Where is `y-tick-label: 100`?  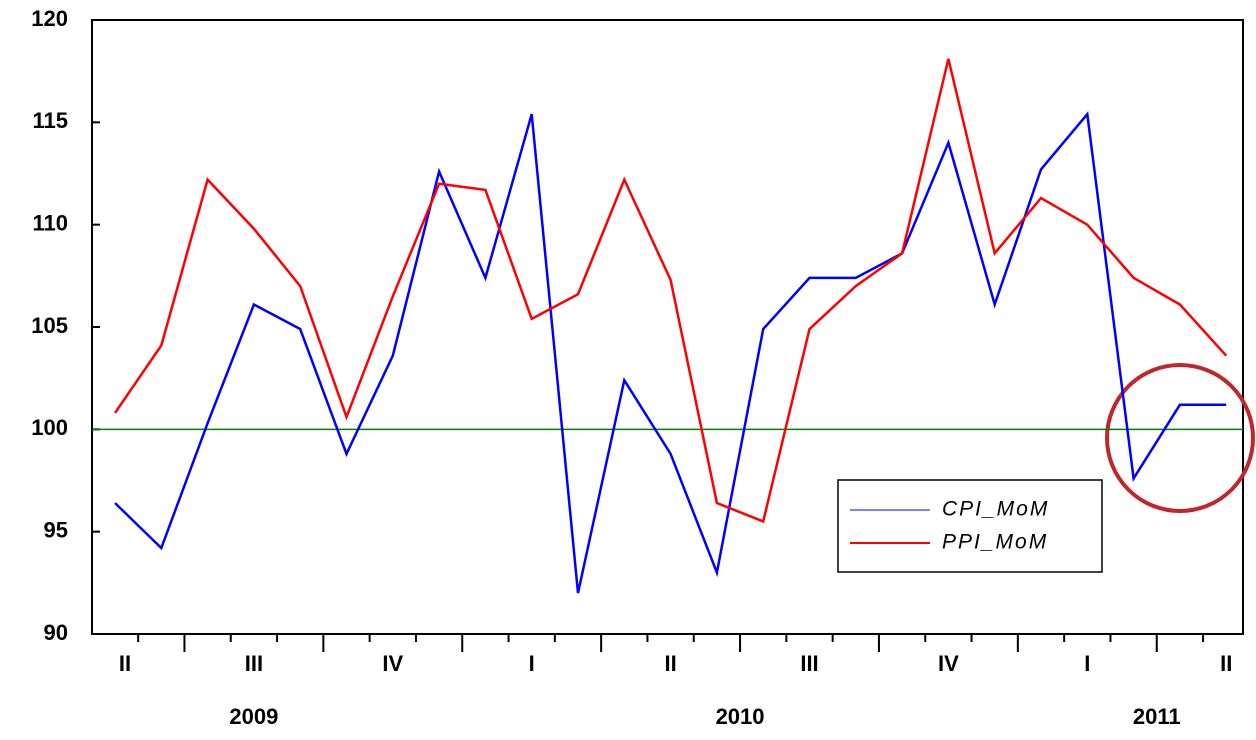 y-tick-label: 100 is located at coordinates (49, 427).